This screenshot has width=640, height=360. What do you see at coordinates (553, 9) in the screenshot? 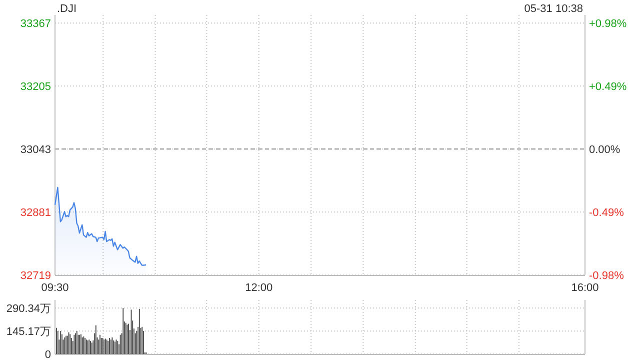
I see `text: 05-31 10:38` at bounding box center [553, 9].